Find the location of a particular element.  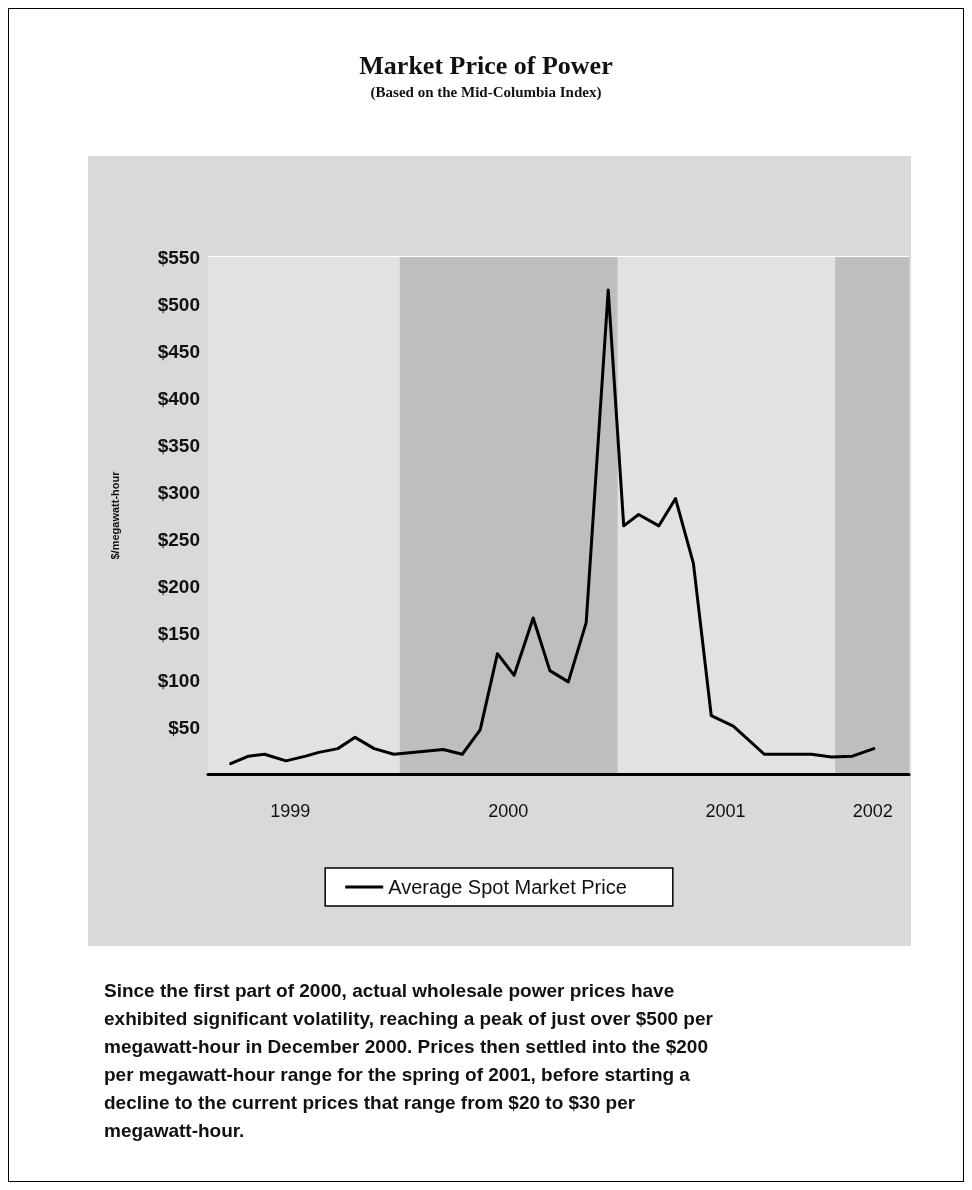

y-tick-label: $250 is located at coordinates (178, 539).